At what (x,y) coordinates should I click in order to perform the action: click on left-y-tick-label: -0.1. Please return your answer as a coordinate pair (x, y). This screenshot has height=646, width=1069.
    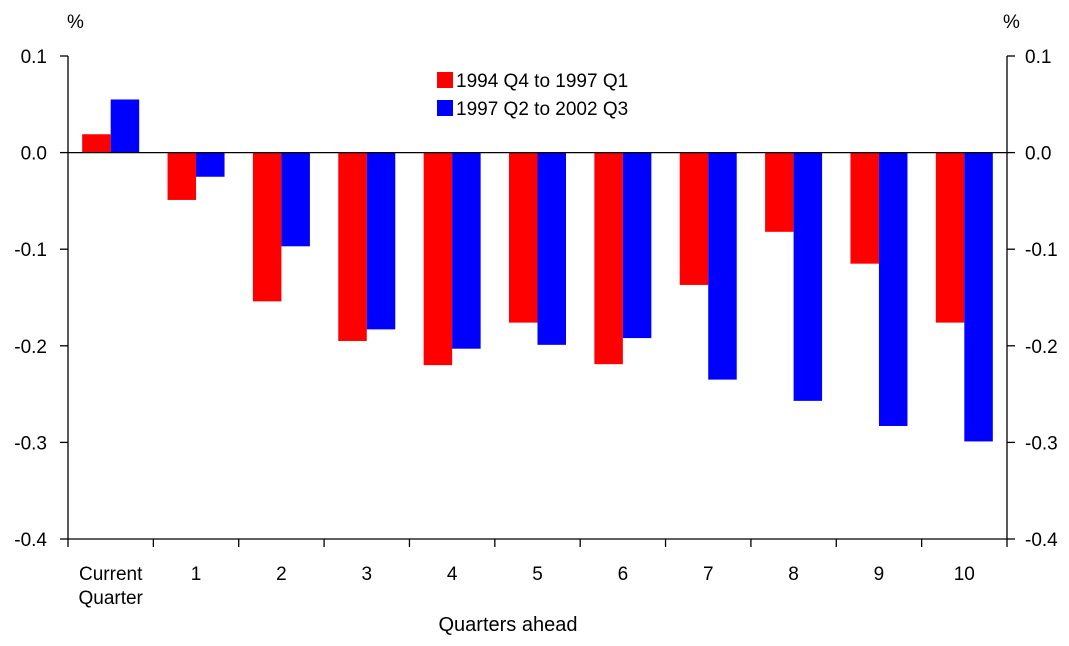
    Looking at the image, I should click on (30, 250).